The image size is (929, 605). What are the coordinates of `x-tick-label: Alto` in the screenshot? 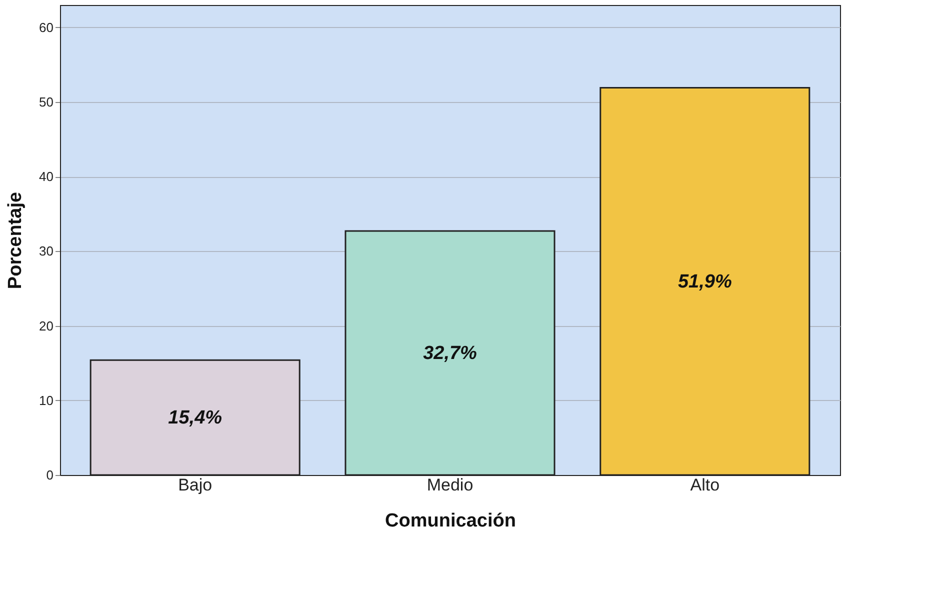 It's located at (705, 485).